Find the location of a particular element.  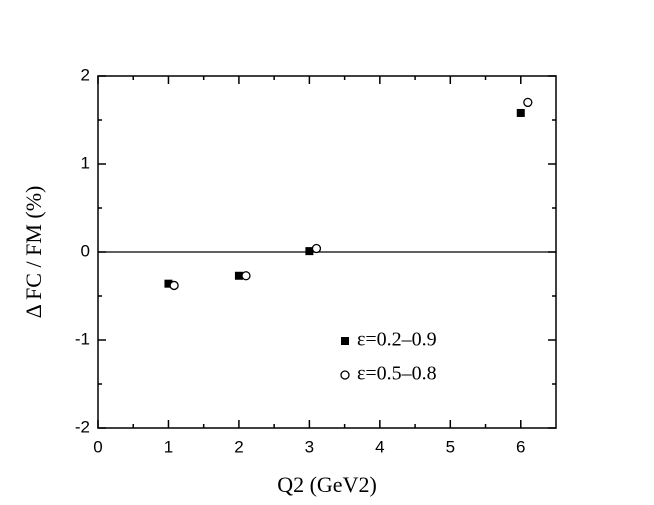

x-tick-label: 5 is located at coordinates (450, 446).